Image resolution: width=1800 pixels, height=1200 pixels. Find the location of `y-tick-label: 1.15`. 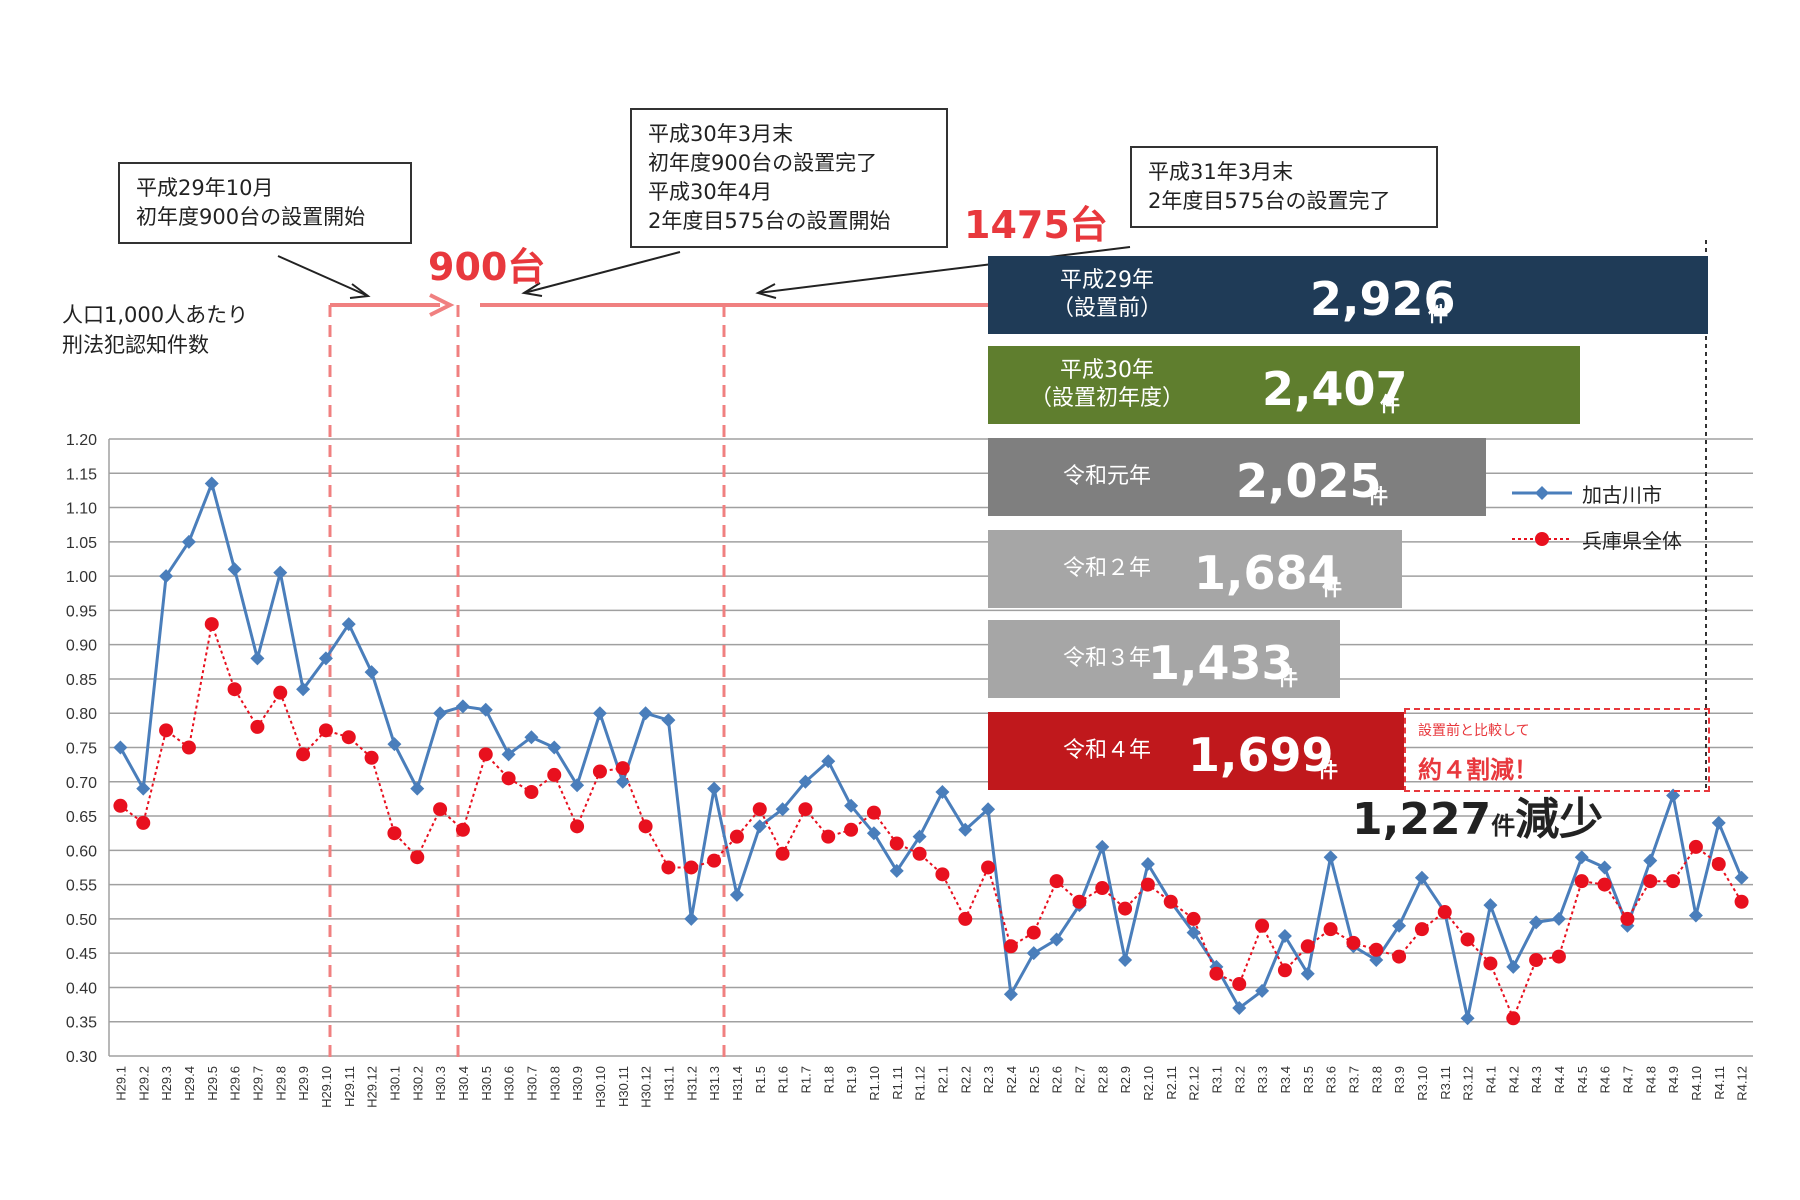

y-tick-label: 1.15 is located at coordinates (81, 474).